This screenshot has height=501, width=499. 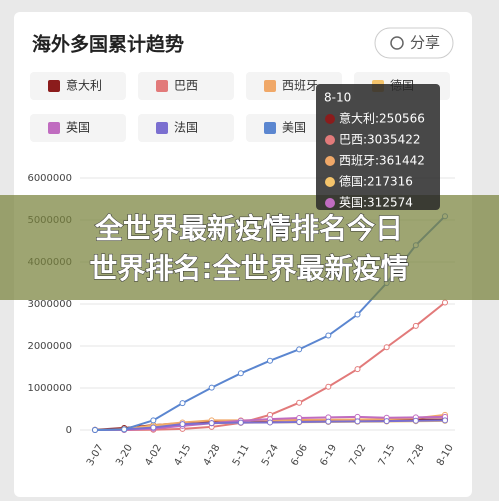 I want to click on y-tick-label: 2000000, so click(x=49, y=346).